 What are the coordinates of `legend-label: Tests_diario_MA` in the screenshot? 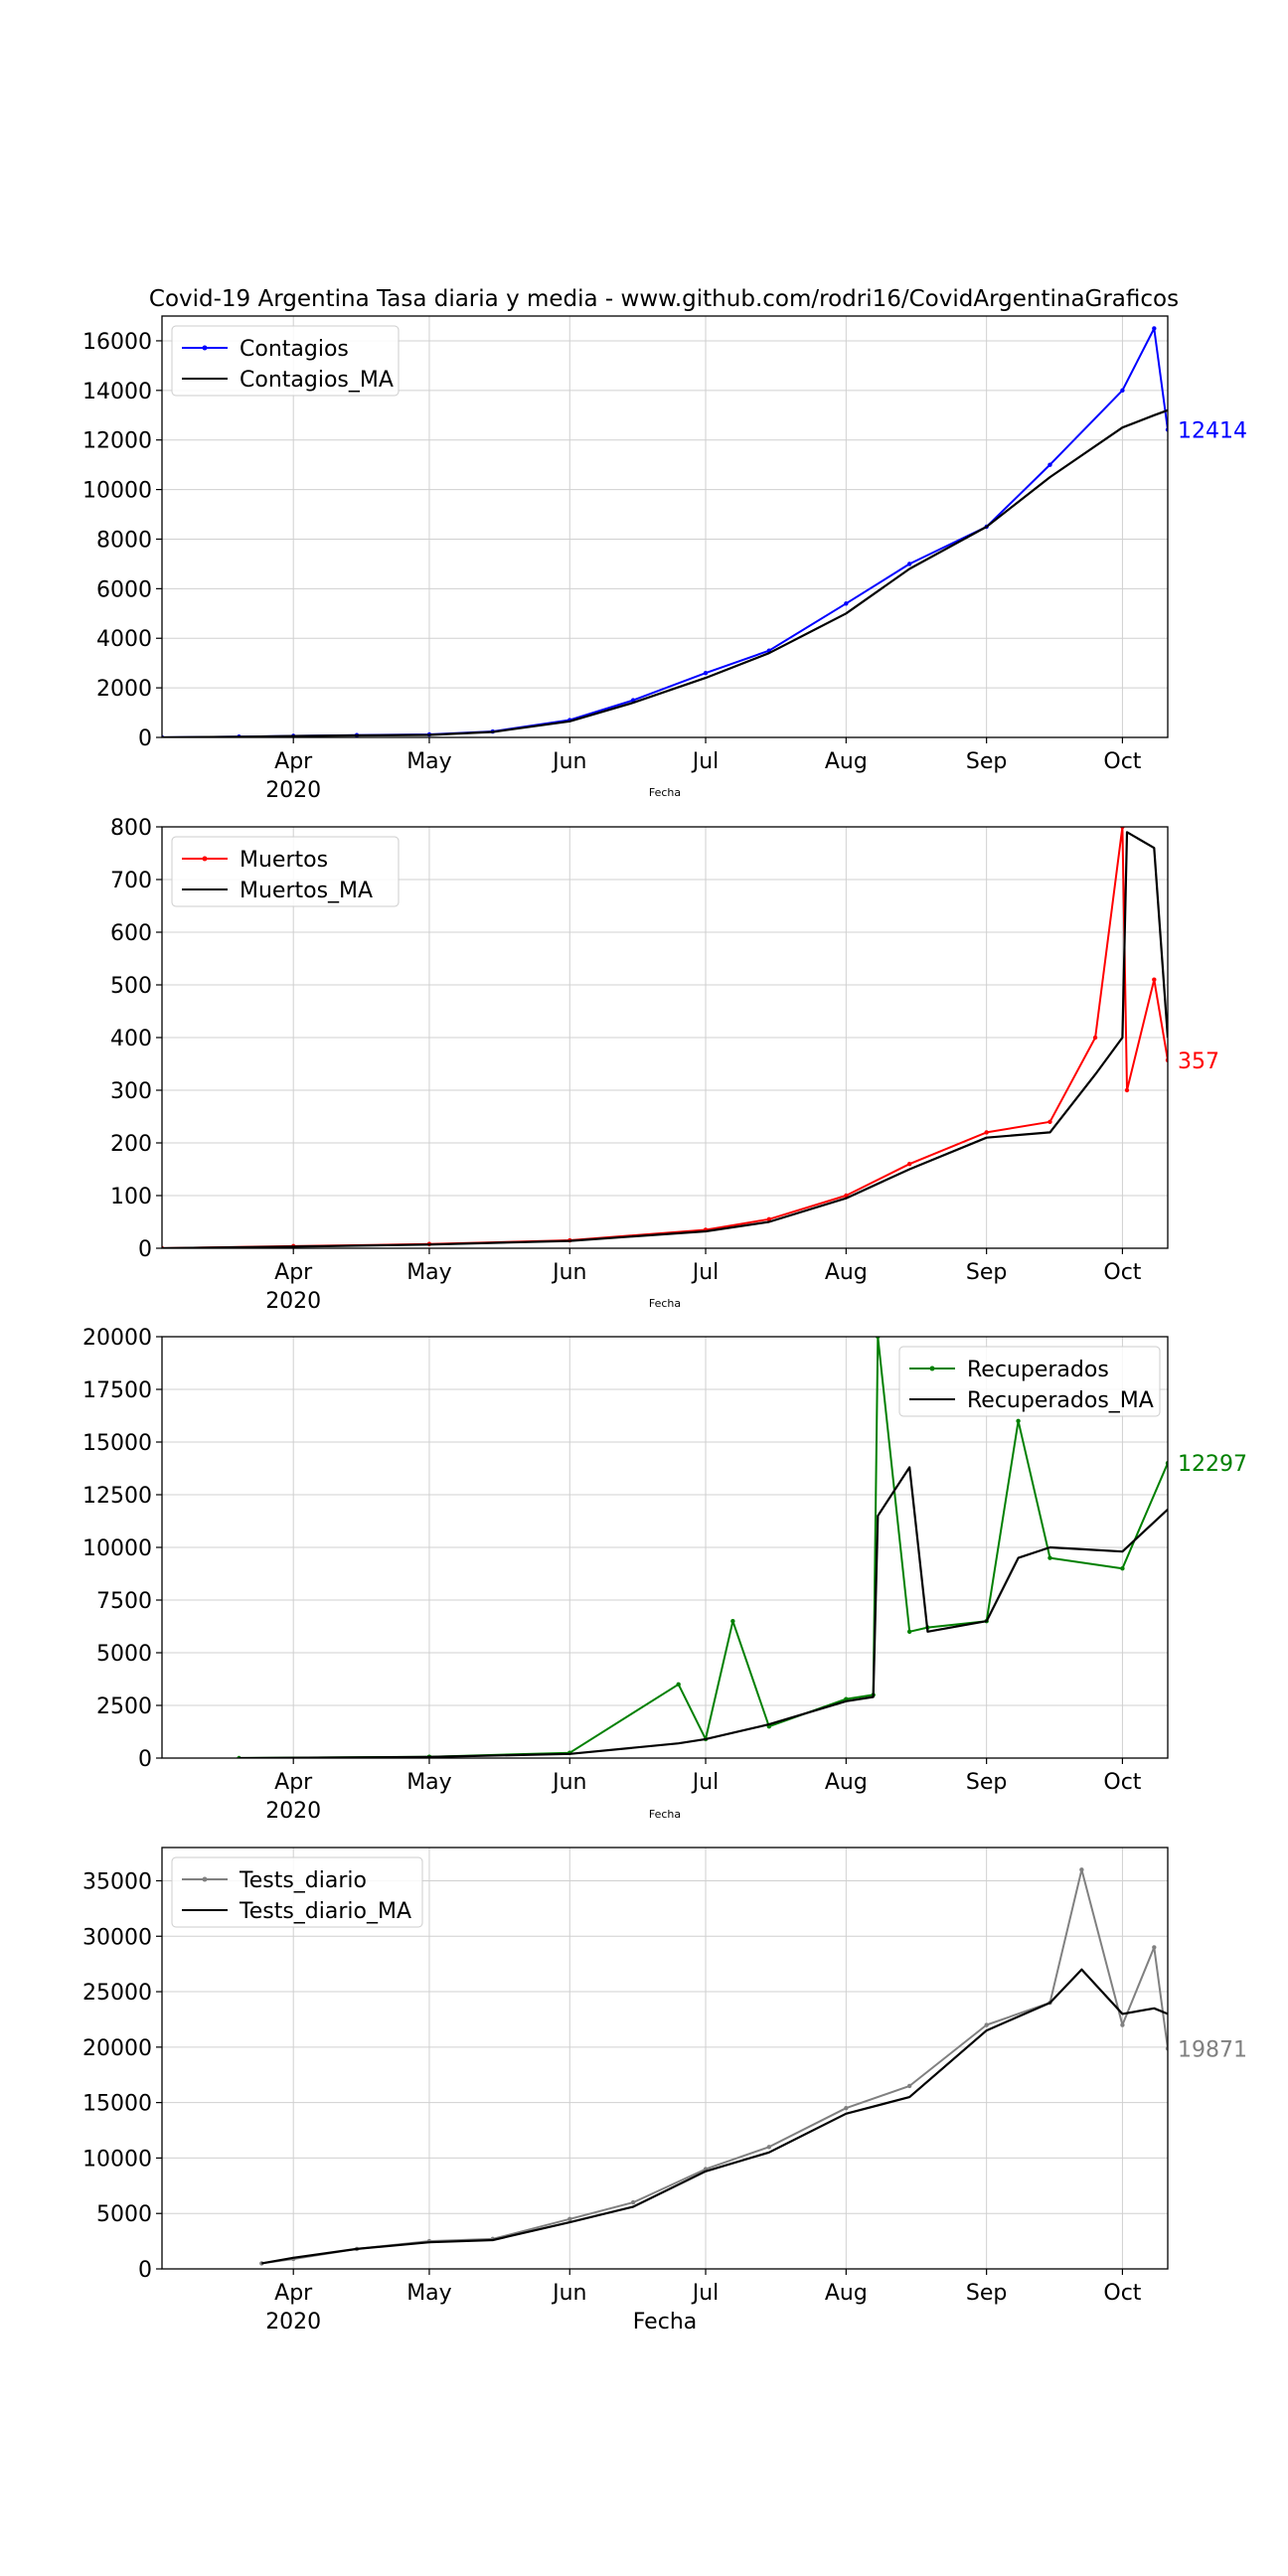 It's located at (325, 1911).